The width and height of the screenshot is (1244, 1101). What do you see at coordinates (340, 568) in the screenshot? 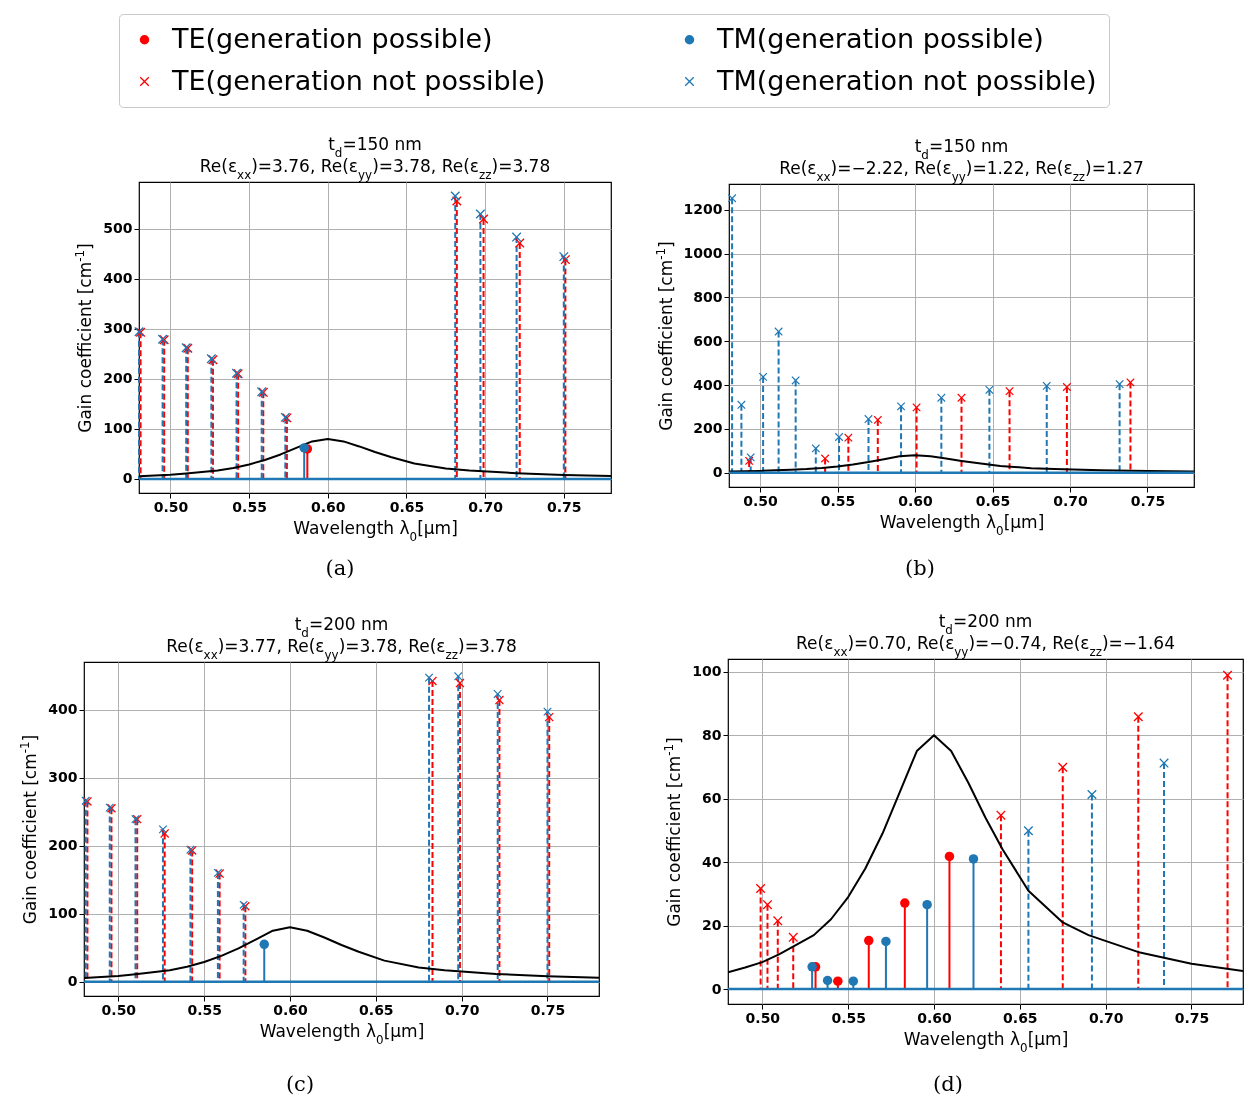
I see `text: (a)` at bounding box center [340, 568].